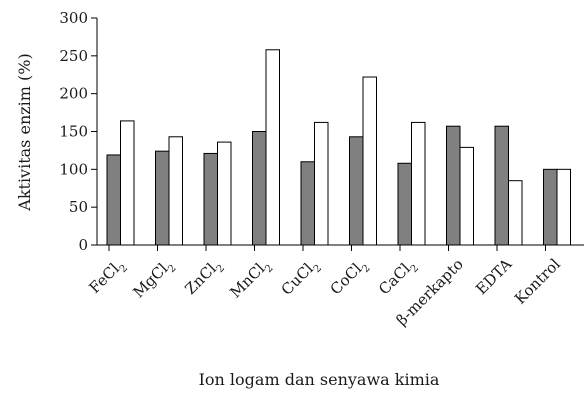 The width and height of the screenshot is (584, 394). Describe the element at coordinates (73, 18) in the screenshot. I see `y-tick-label: 300` at that location.